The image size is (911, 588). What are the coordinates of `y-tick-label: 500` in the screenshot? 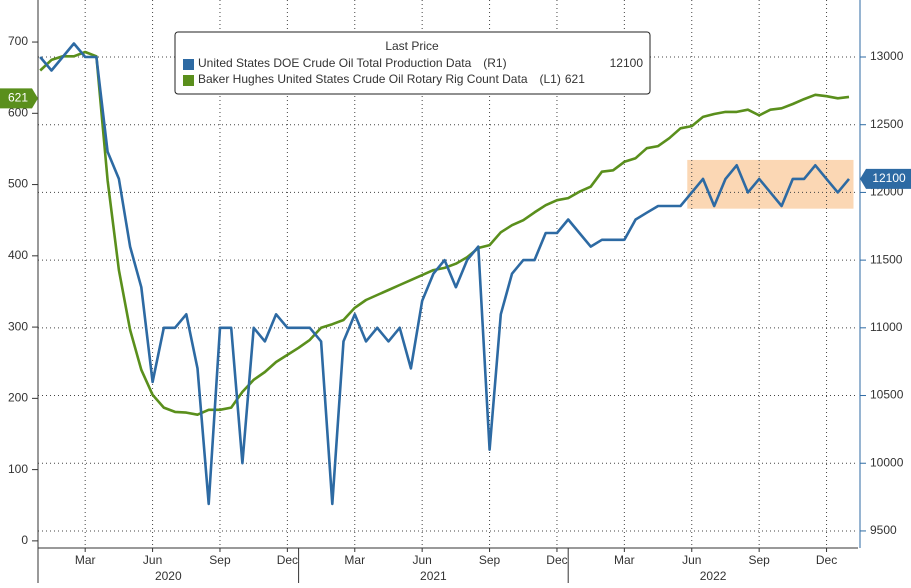 It's located at (18, 184).